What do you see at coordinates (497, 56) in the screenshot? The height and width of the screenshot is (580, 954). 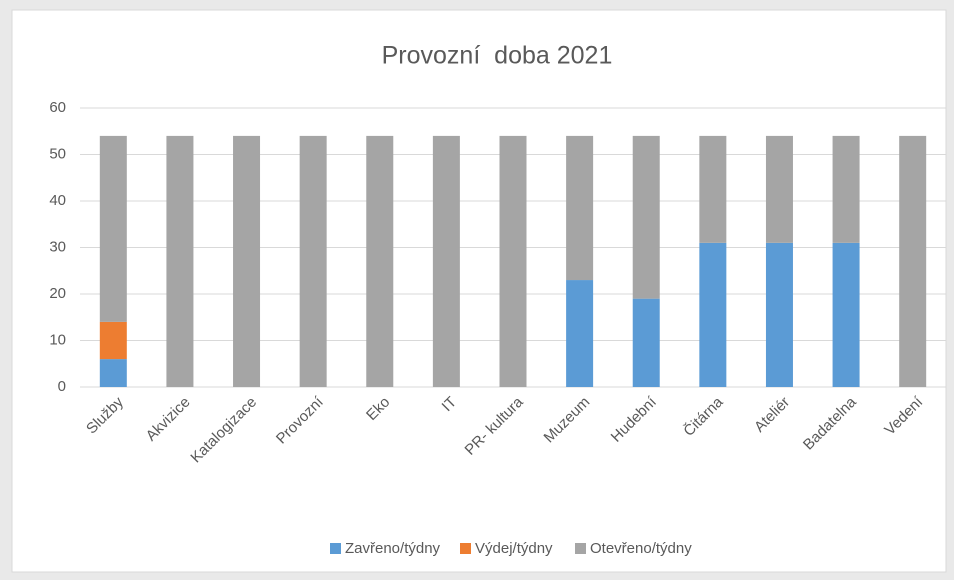 I see `chart-title: Provozní doba 2021` at bounding box center [497, 56].